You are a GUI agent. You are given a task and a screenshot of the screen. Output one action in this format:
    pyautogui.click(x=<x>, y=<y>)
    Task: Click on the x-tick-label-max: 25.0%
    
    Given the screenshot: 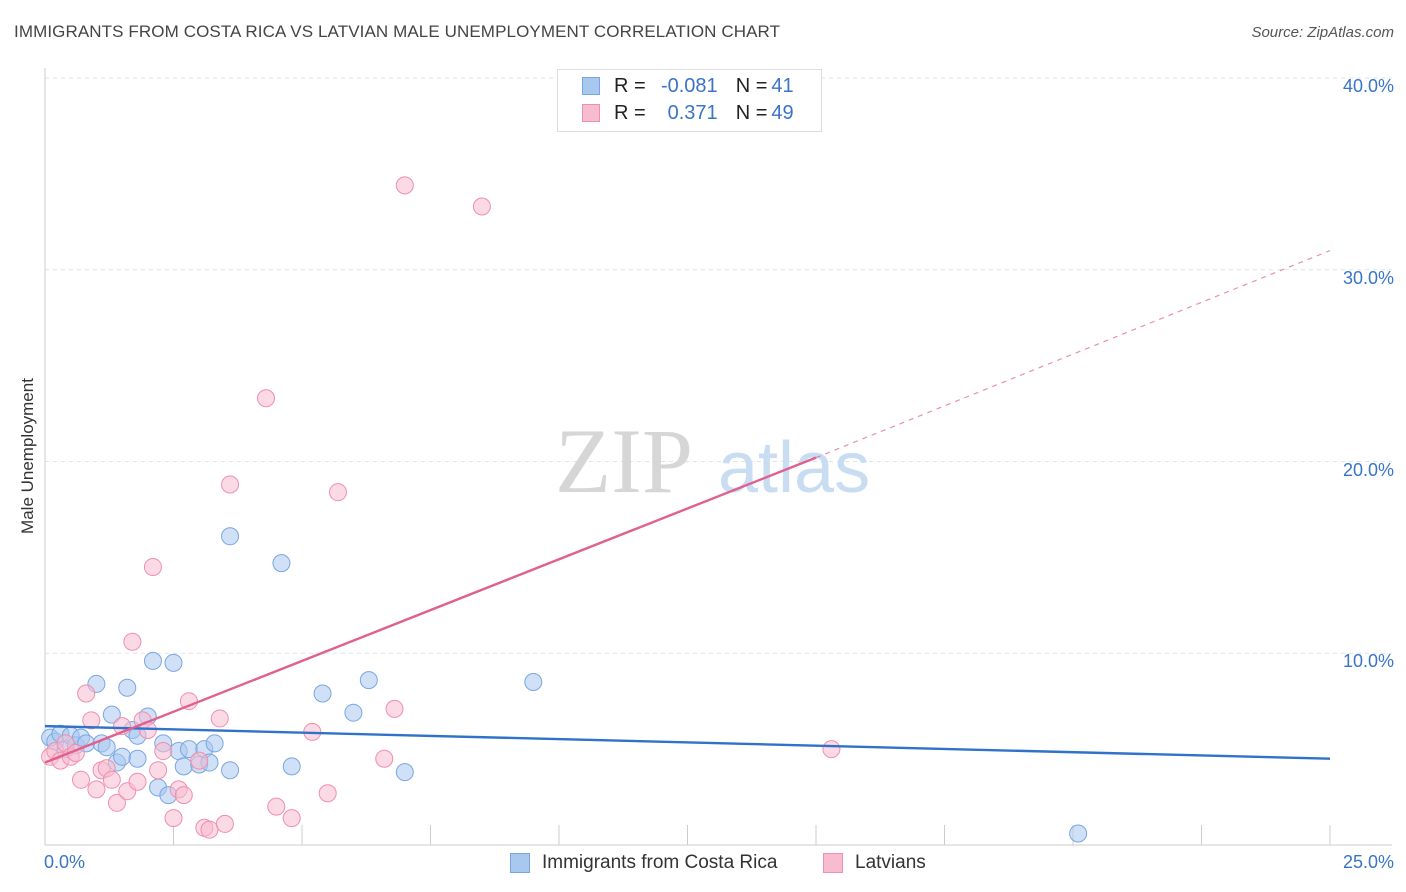 What is the action you would take?
    pyautogui.click(x=1368, y=862)
    